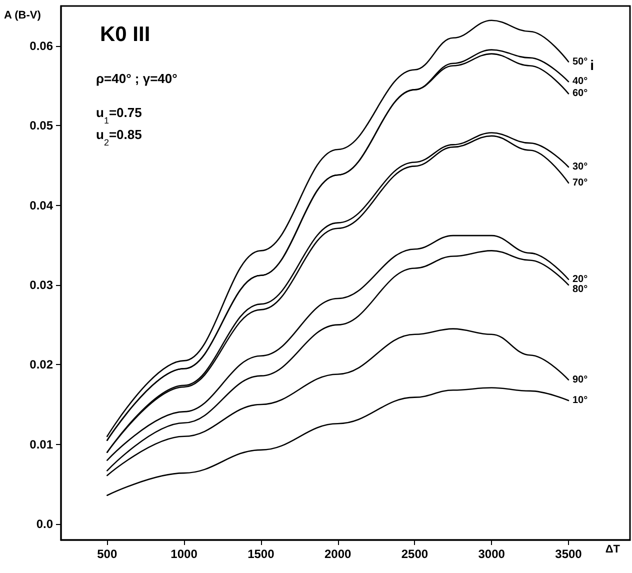 This screenshot has height=573, width=632. I want to click on x-tick-label: 2000, so click(338, 554).